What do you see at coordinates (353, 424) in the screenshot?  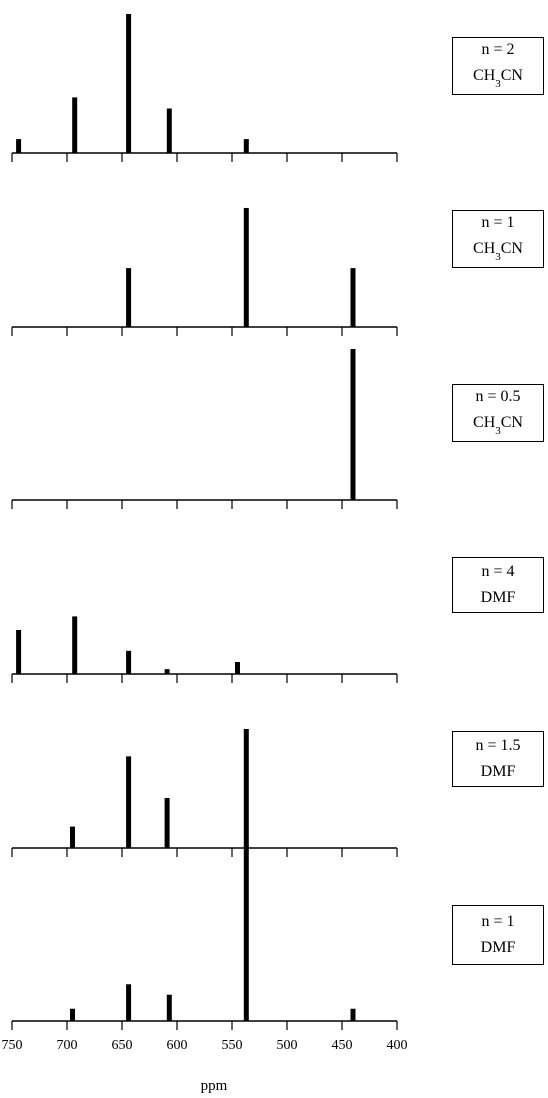 I see `panel-3-peak` at bounding box center [353, 424].